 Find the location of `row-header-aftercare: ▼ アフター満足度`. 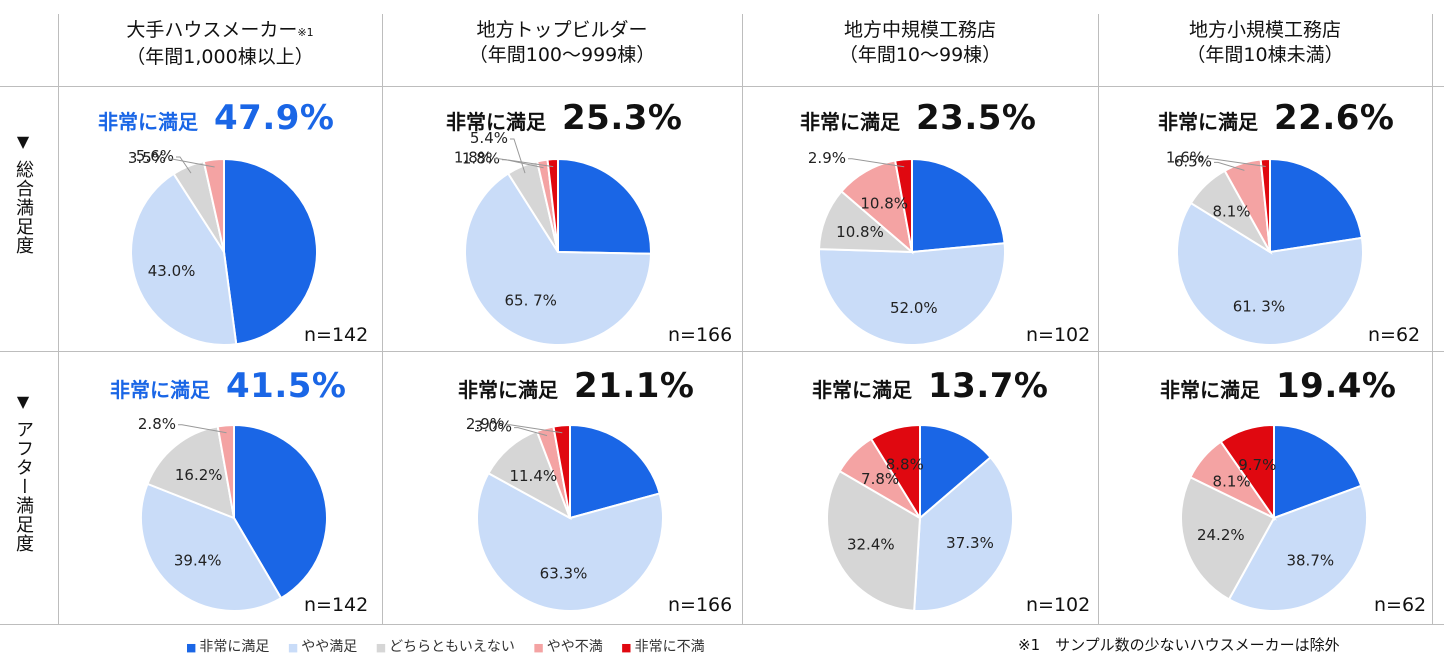

row-header-aftercare: ▼ アフター満足度 is located at coordinates (23, 474).